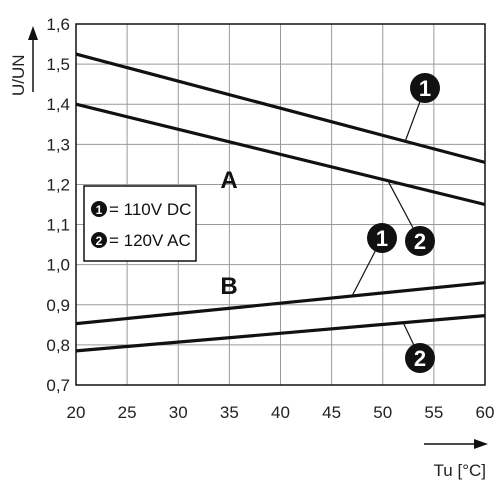 Image resolution: width=500 pixels, height=500 pixels. I want to click on y-tick-label: 1,5, so click(58, 64).